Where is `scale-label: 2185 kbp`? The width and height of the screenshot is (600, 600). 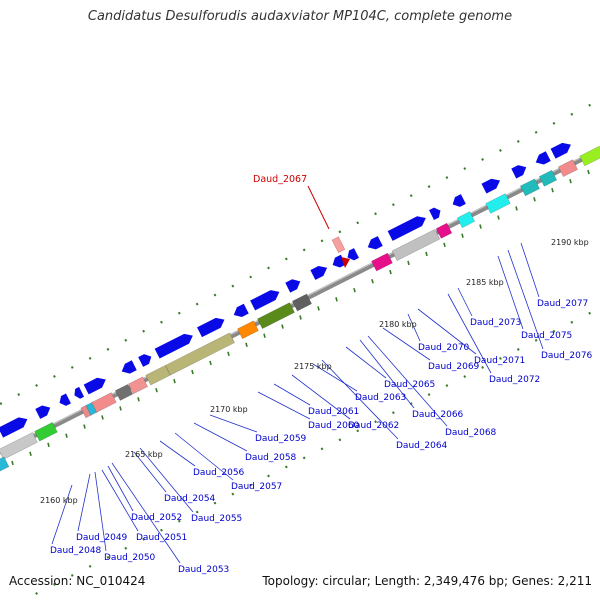
scale-label: 2185 kbp is located at coordinates (485, 282).